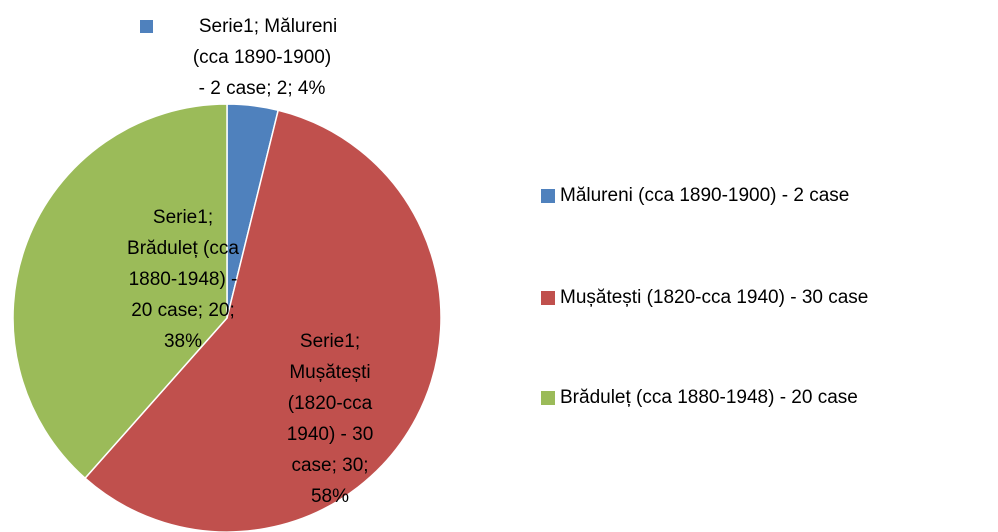 This screenshot has height=532, width=998. What do you see at coordinates (183, 279) in the screenshot?
I see `data-label: 1880-1948) -` at bounding box center [183, 279].